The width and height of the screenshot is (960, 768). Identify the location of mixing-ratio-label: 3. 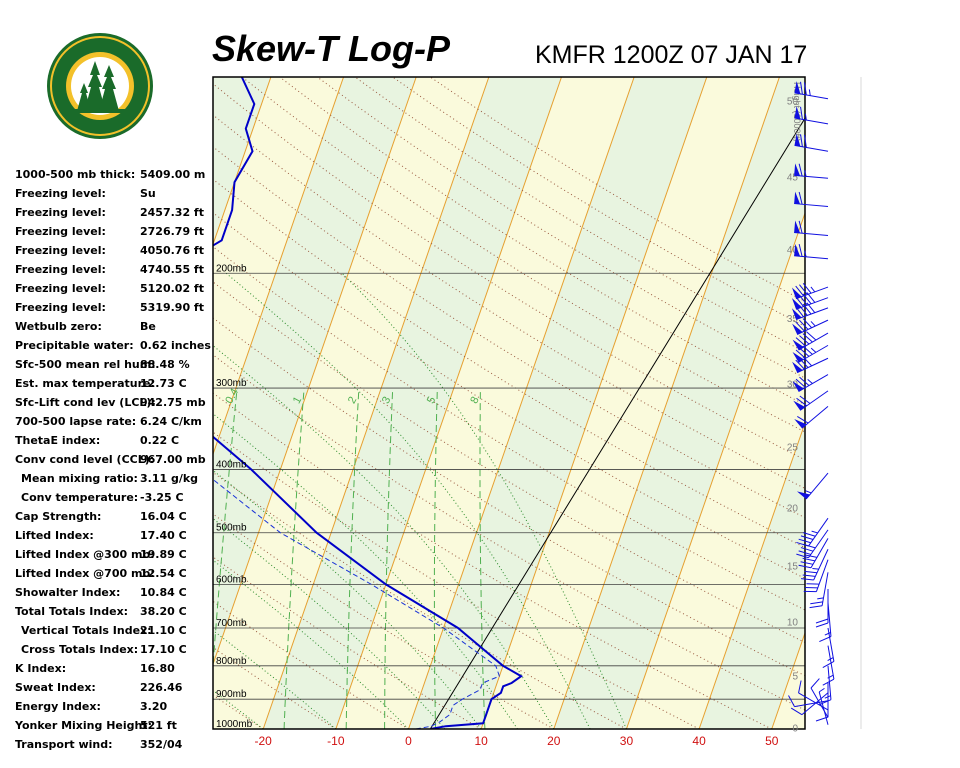
(386, 400).